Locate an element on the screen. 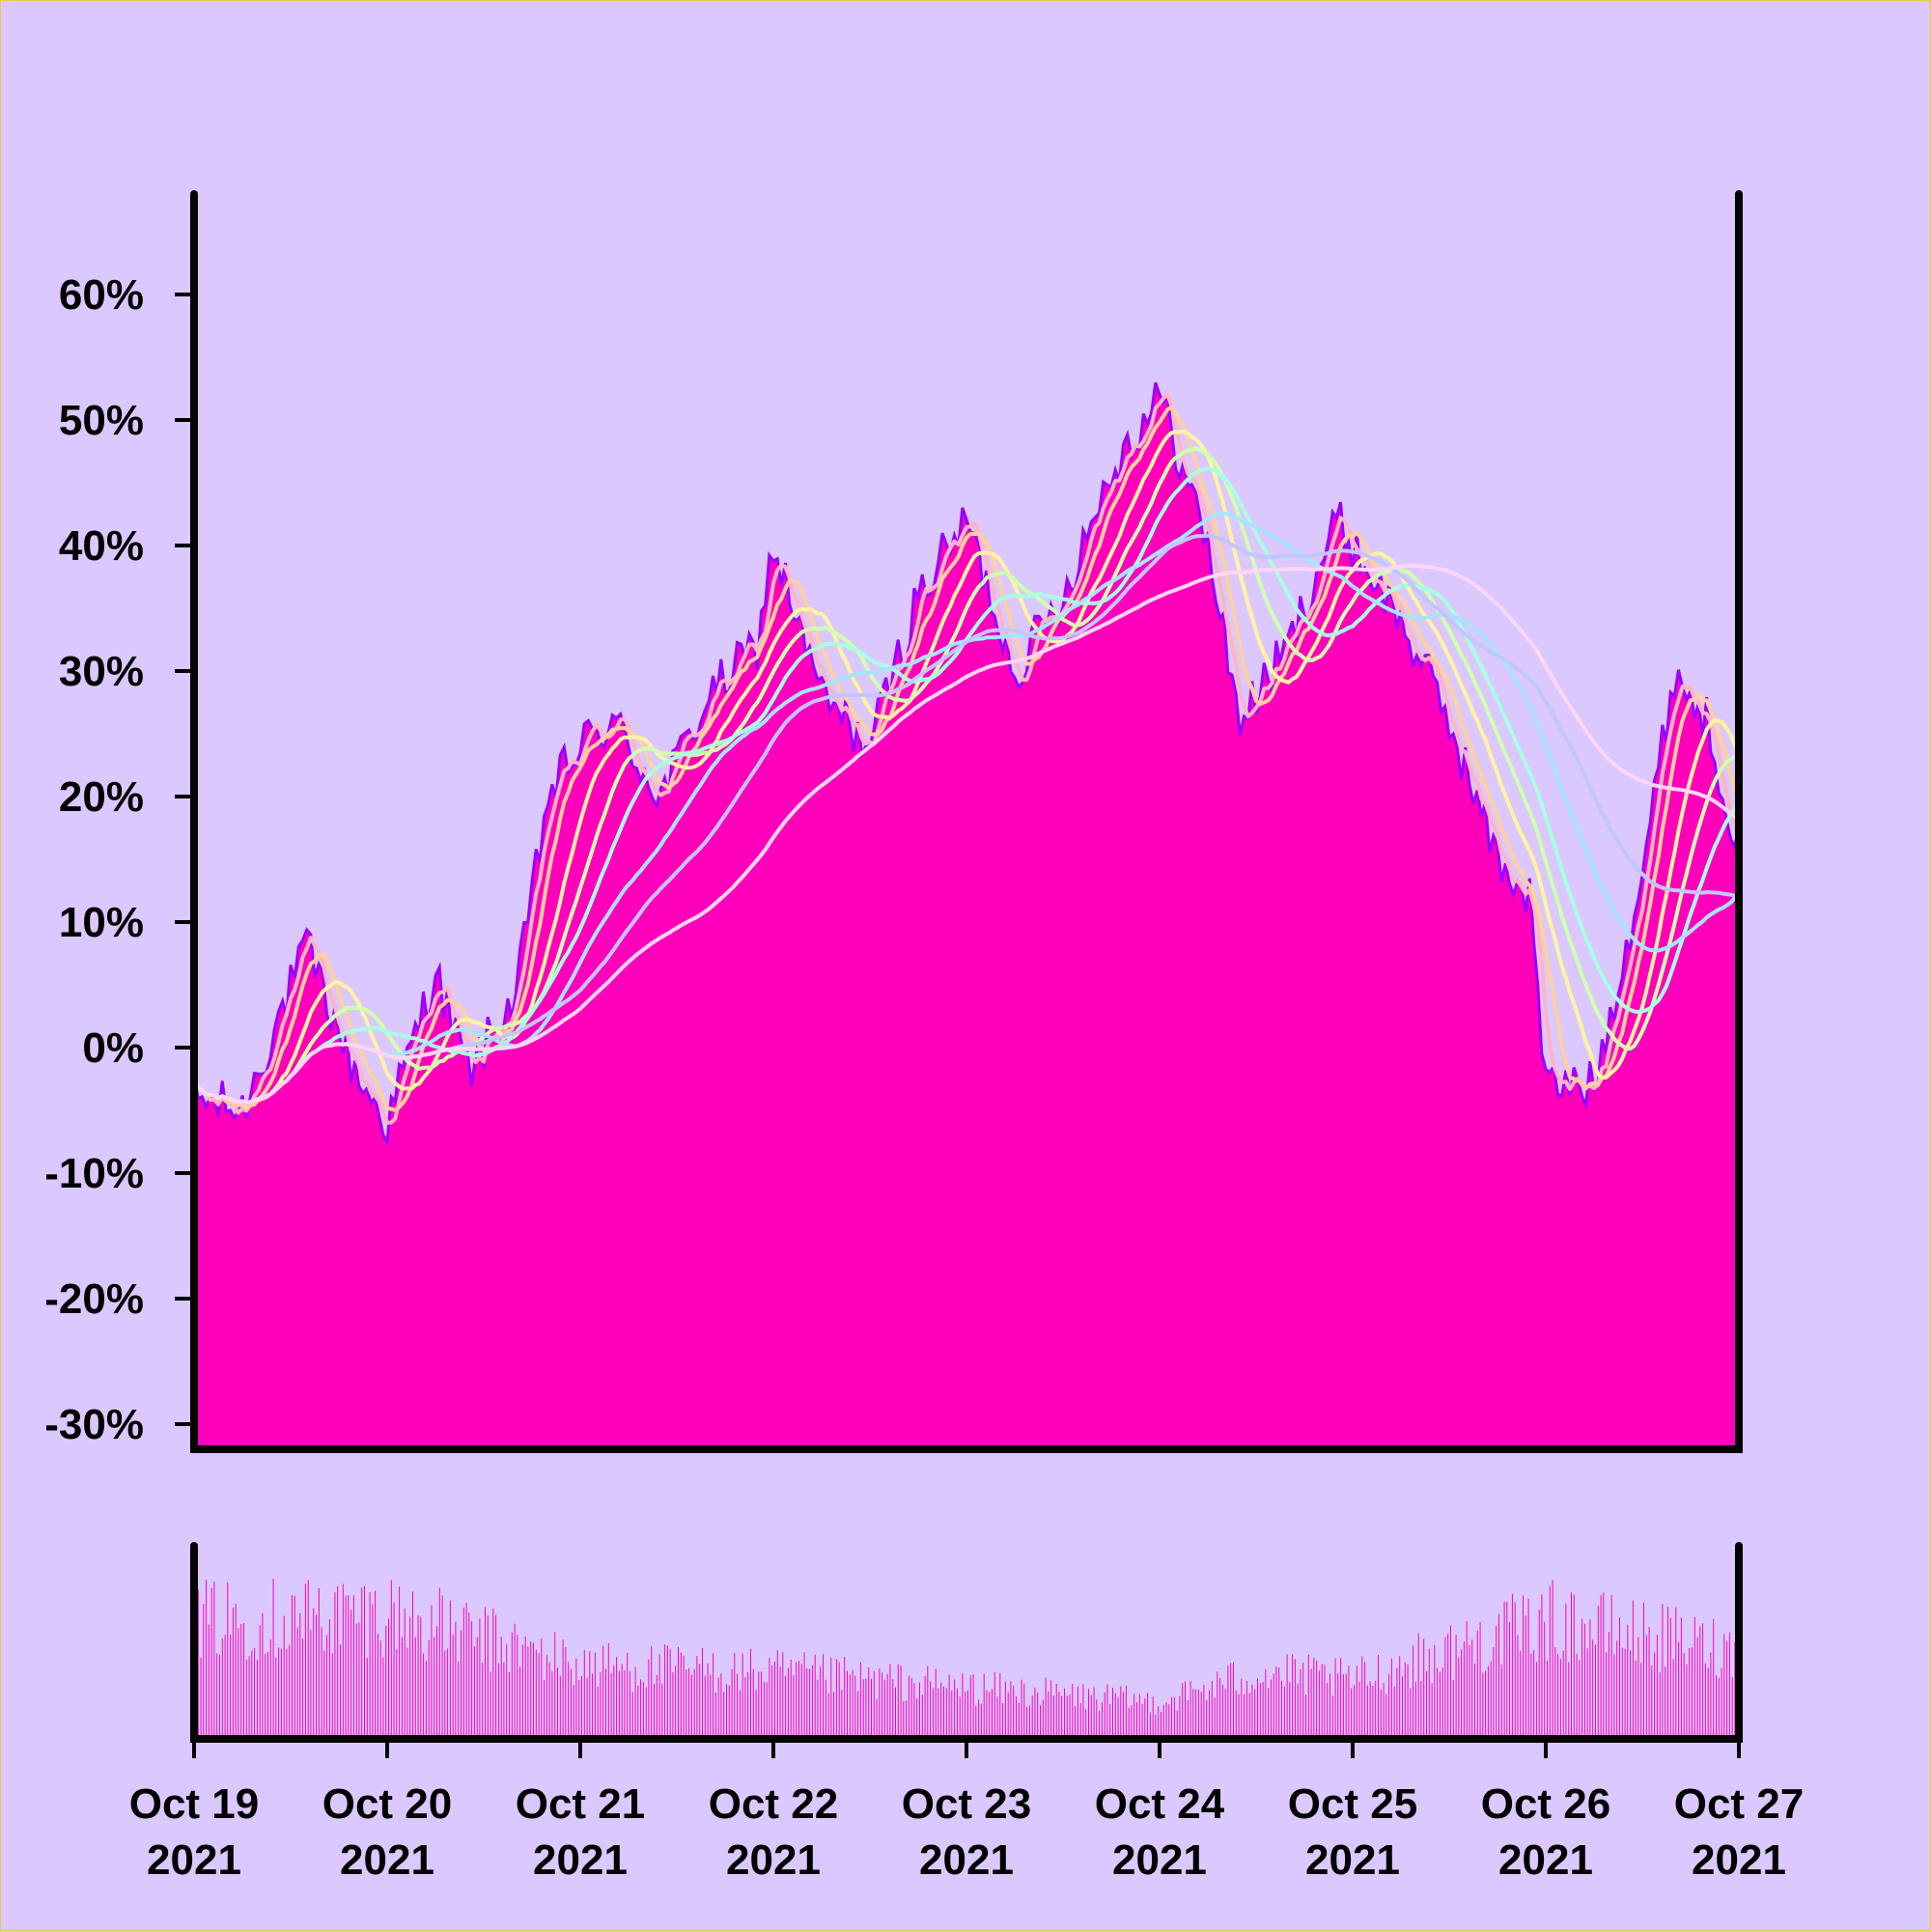 This screenshot has width=1931, height=1932. volume-plot is located at coordinates (967, 1659).